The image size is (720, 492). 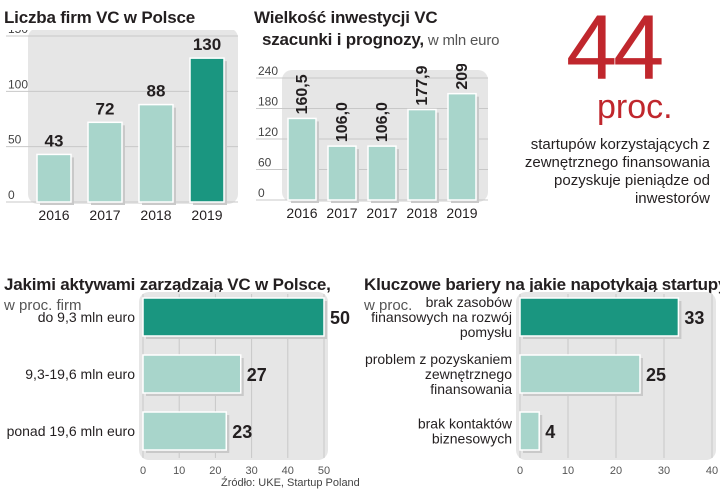 What do you see at coordinates (441, 317) in the screenshot?
I see `y-tick-label: finansowych na rozwój` at bounding box center [441, 317].